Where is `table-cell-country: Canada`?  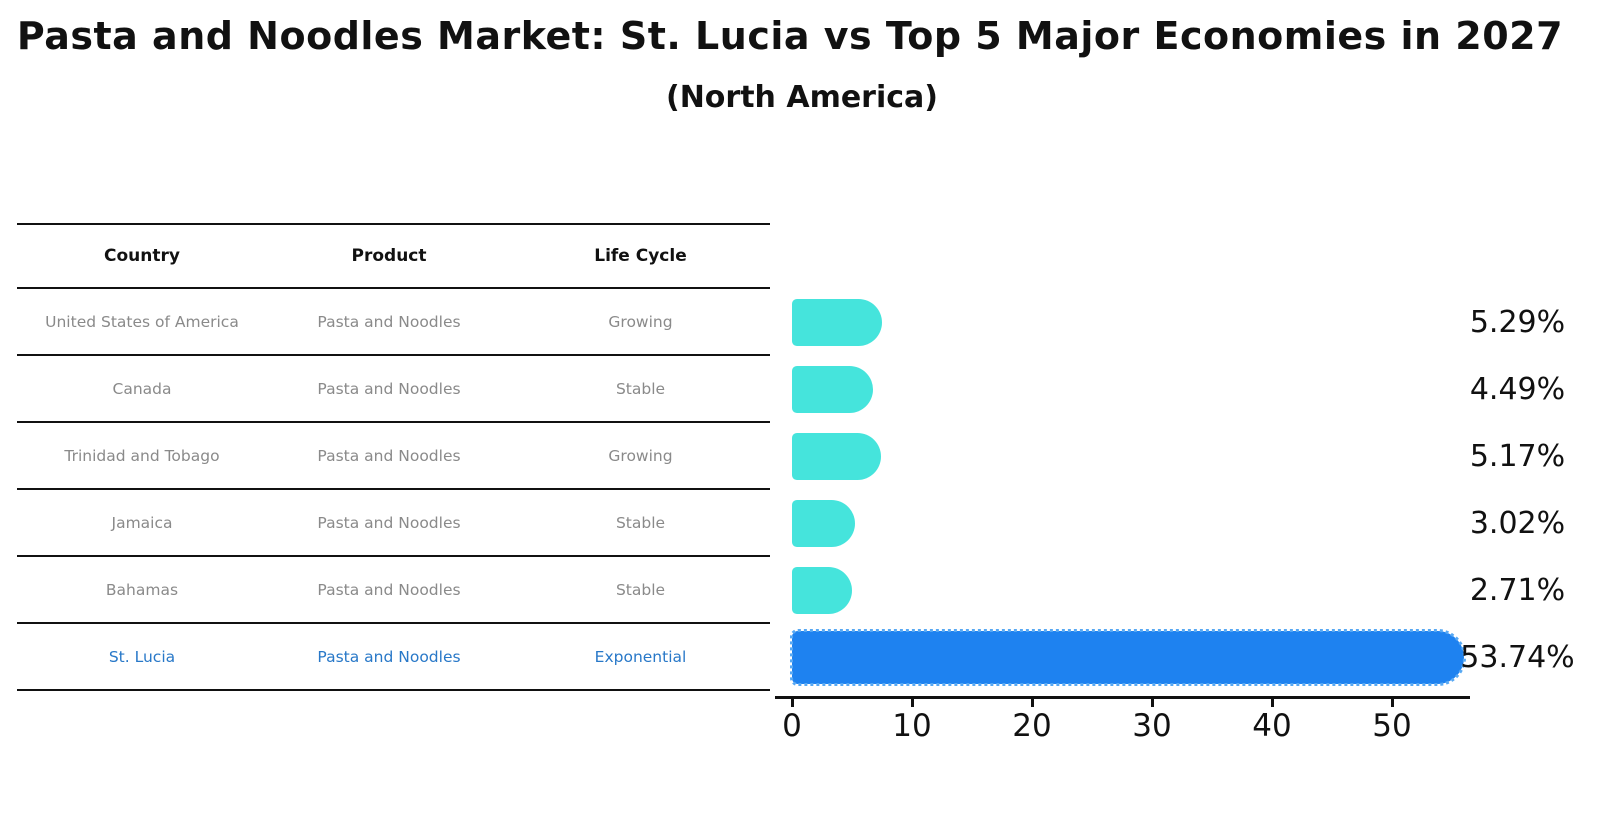 table-cell-country: Canada is located at coordinates (142, 388).